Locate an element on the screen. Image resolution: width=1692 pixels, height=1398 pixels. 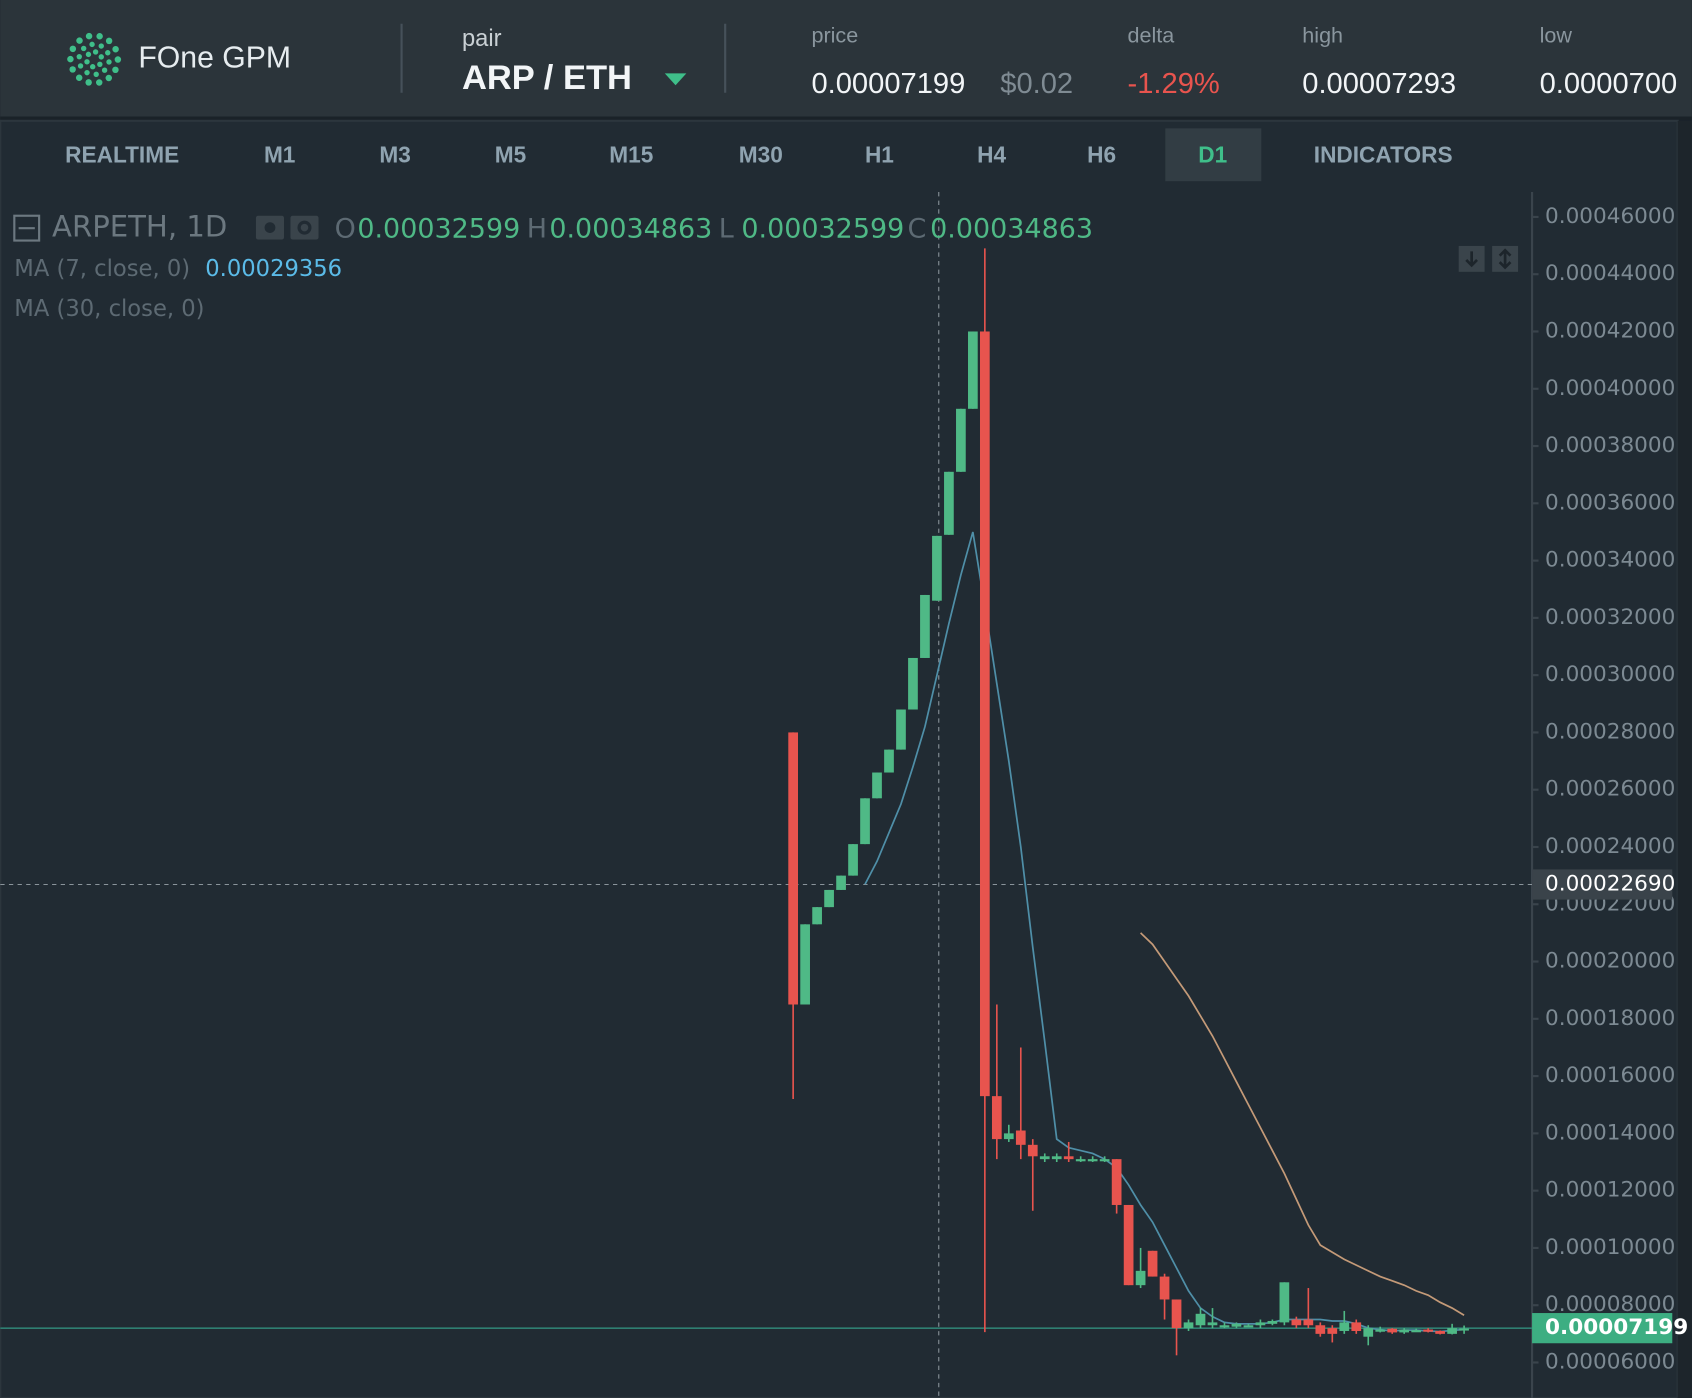
price-value: 0.00007199 is located at coordinates (888, 84).